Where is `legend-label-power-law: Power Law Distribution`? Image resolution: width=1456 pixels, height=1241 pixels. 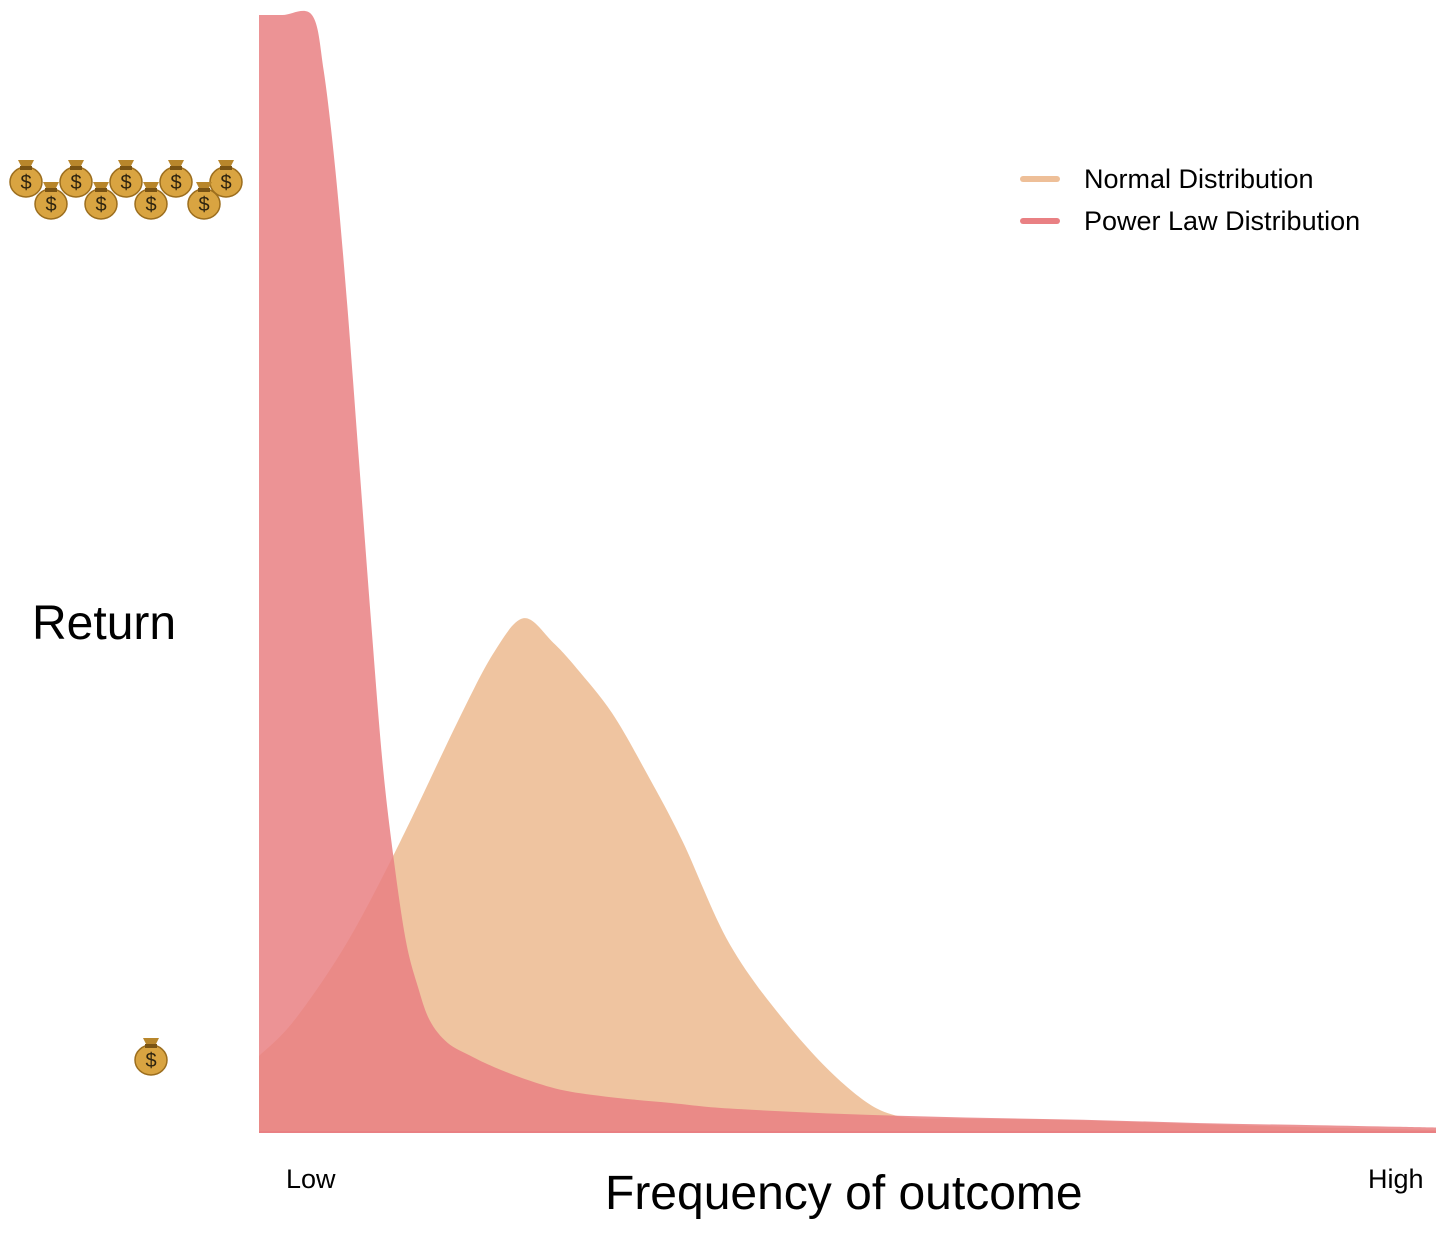
legend-label-power-law: Power Law Distribution is located at coordinates (1222, 220).